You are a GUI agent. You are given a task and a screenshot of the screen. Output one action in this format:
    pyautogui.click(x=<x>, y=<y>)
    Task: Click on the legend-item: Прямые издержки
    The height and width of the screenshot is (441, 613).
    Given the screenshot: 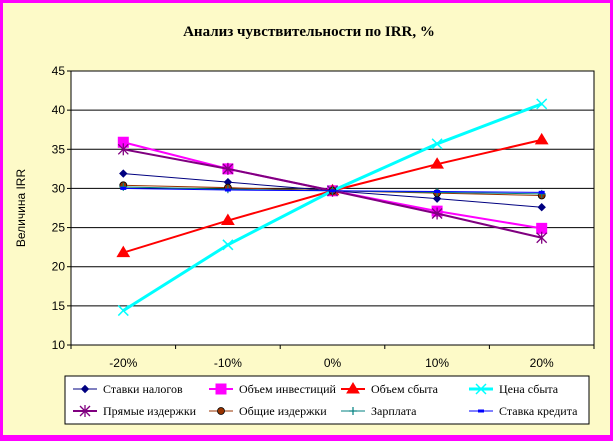 What is the action you would take?
    pyautogui.click(x=135, y=411)
    